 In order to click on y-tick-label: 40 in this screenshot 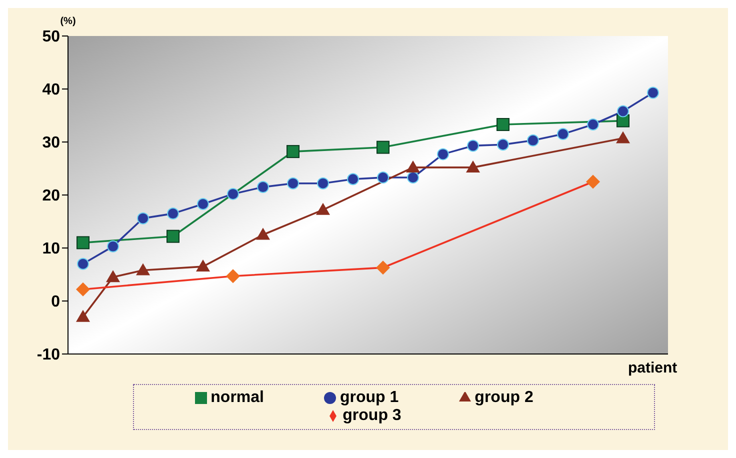, I will do `click(51, 90)`.